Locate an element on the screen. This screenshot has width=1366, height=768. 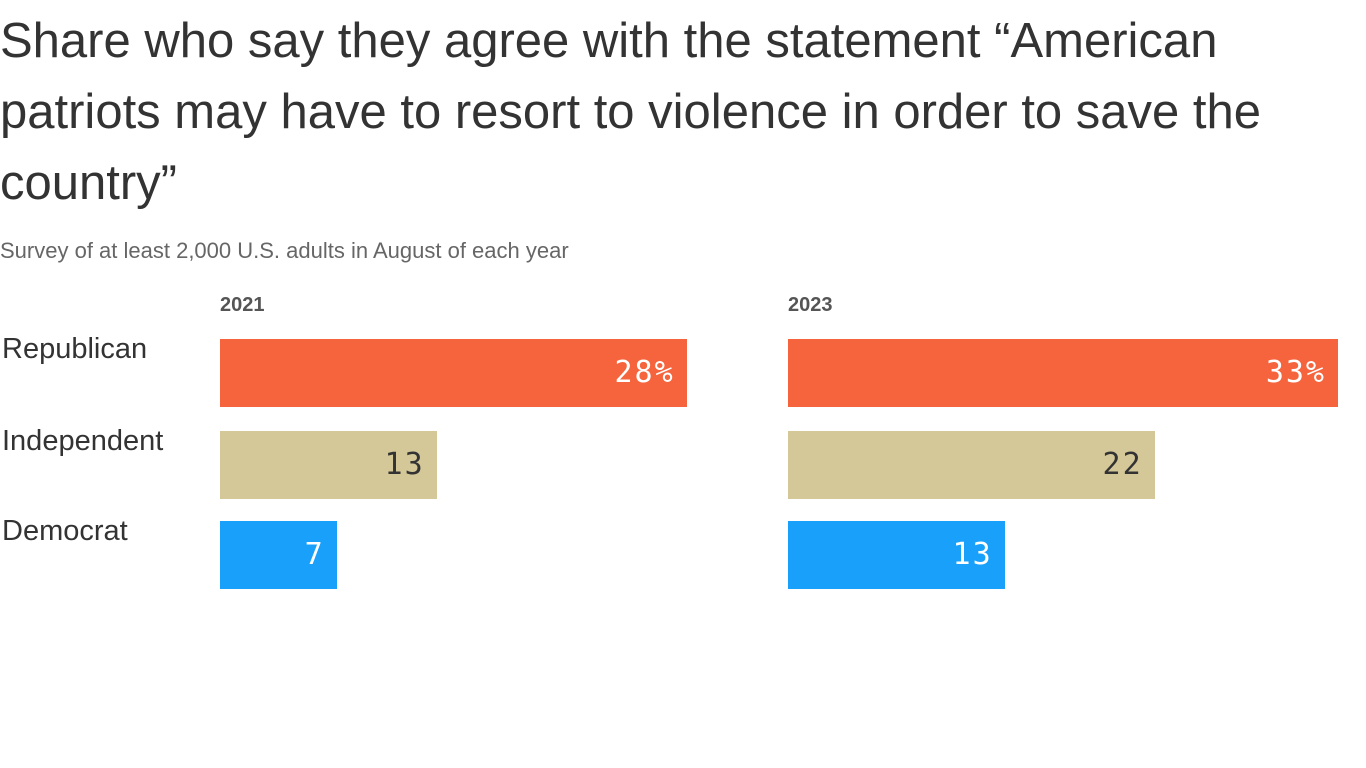
bar-republican-2023 is located at coordinates (1063, 373).